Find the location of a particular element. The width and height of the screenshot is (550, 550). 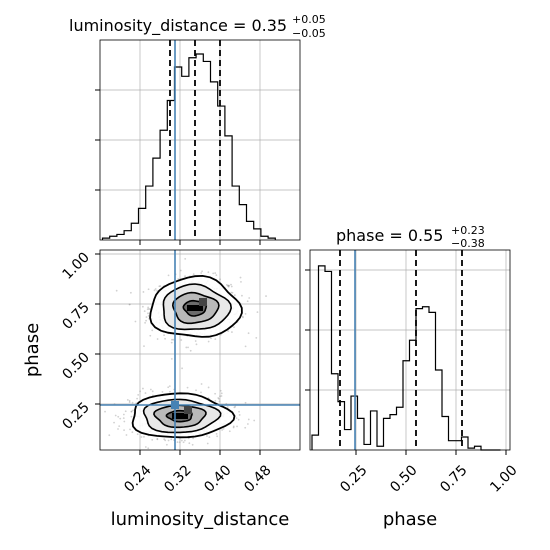

joint-y-tick-label: 0.50 is located at coordinates (75, 366).